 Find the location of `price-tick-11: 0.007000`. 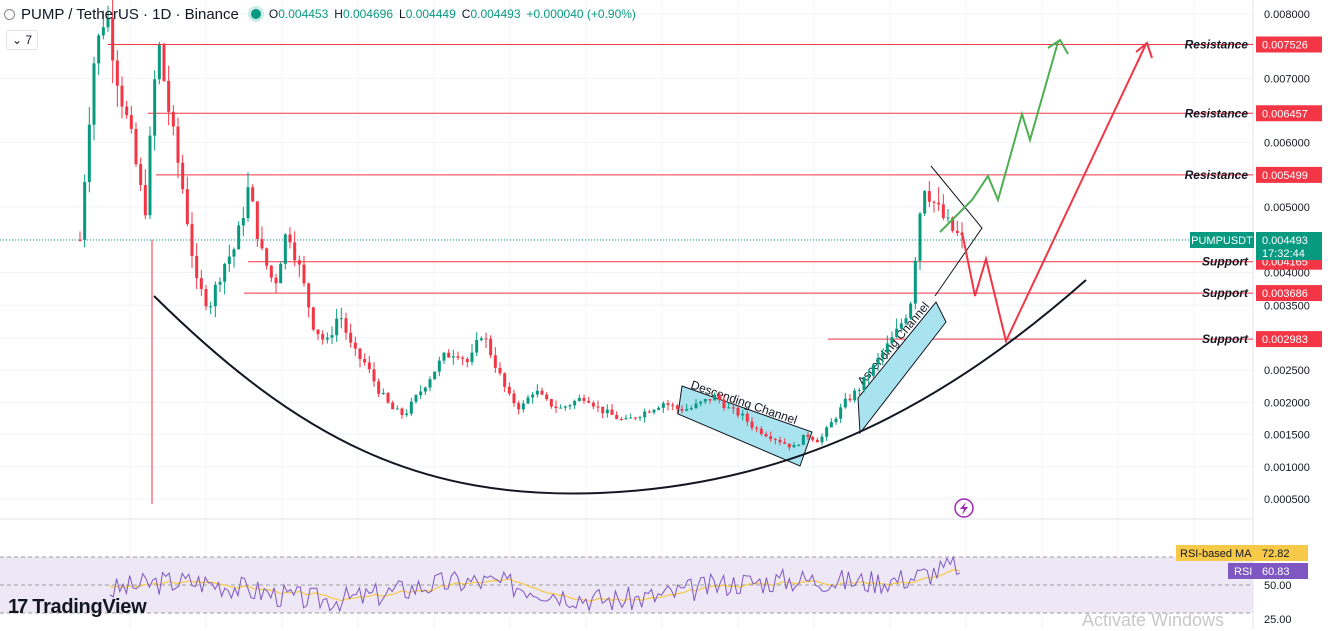

price-tick-11: 0.007000 is located at coordinates (1287, 79).